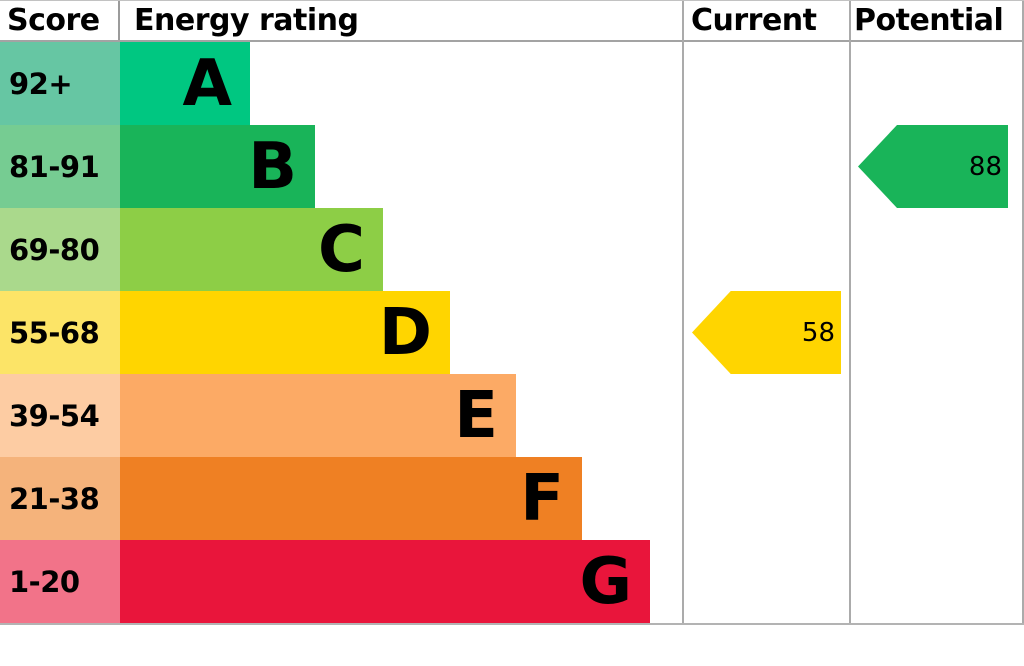 The width and height of the screenshot is (1024, 666). I want to click on band-letter: B, so click(272, 166).